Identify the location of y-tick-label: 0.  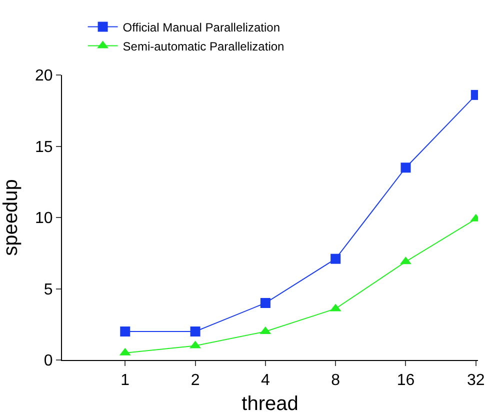
(48, 361).